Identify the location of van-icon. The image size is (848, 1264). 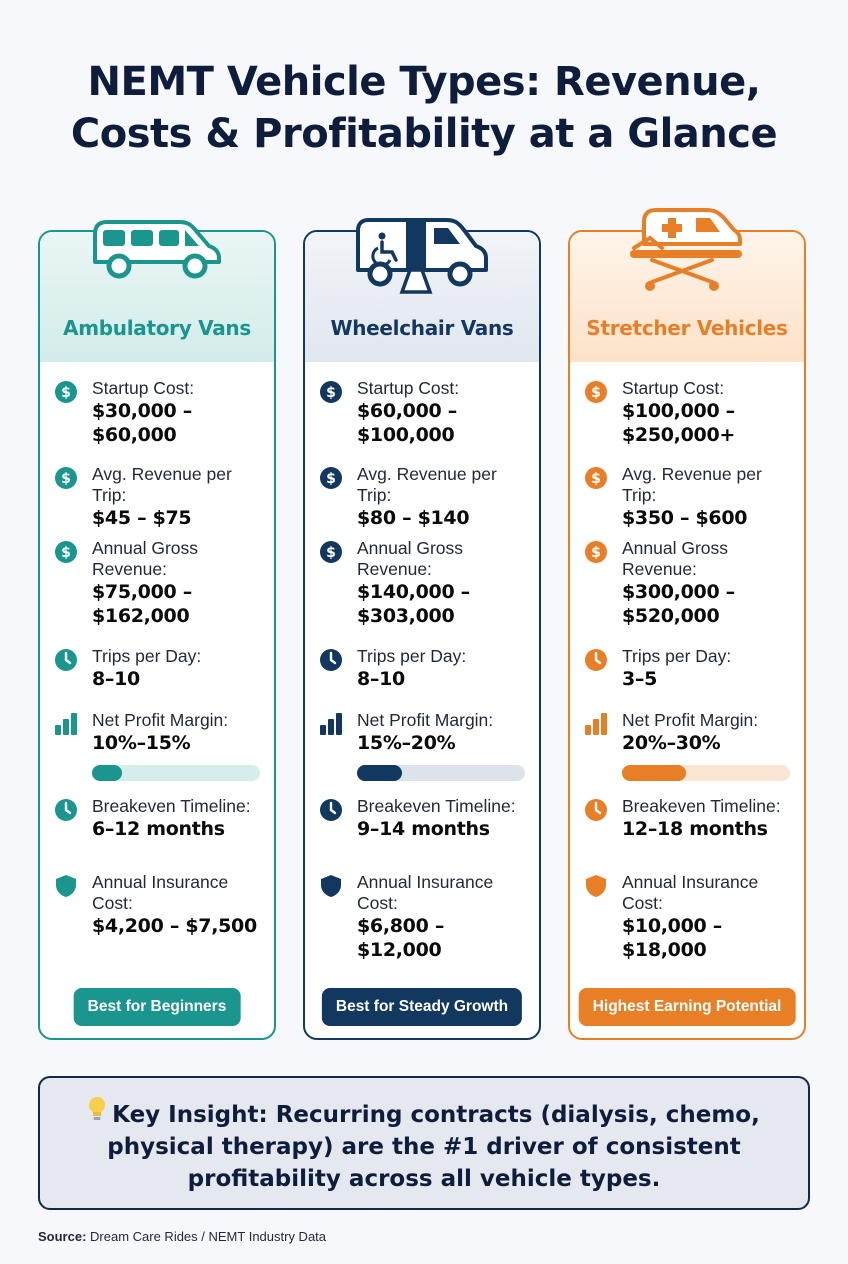
(157, 249).